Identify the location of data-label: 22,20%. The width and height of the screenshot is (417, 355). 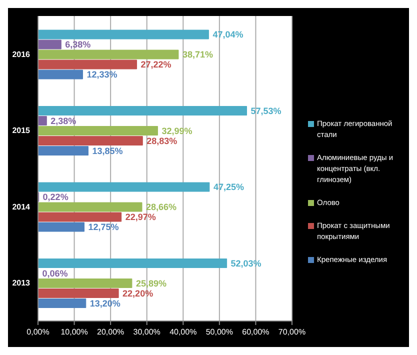
(138, 293).